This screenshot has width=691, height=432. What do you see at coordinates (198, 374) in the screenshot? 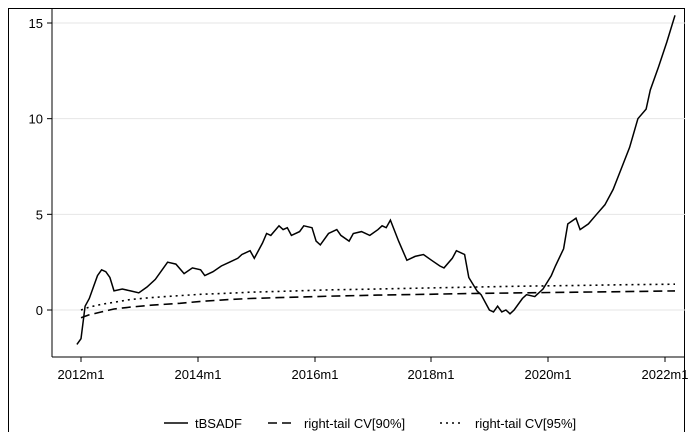
I see `x-tick-label-2014m1: 2014m1` at bounding box center [198, 374].